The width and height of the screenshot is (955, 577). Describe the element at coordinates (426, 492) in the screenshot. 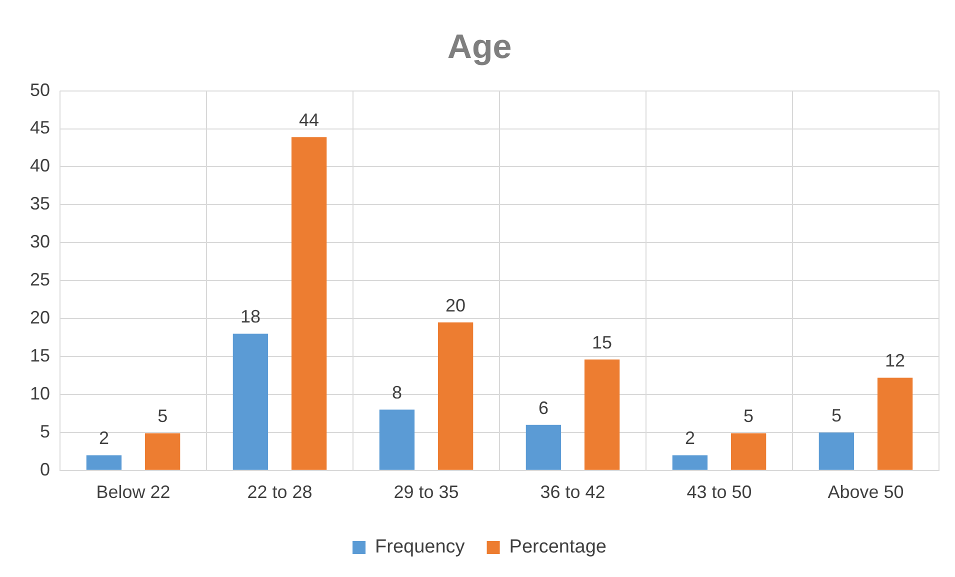

I see `x-tick-label: 29 to 35` at that location.